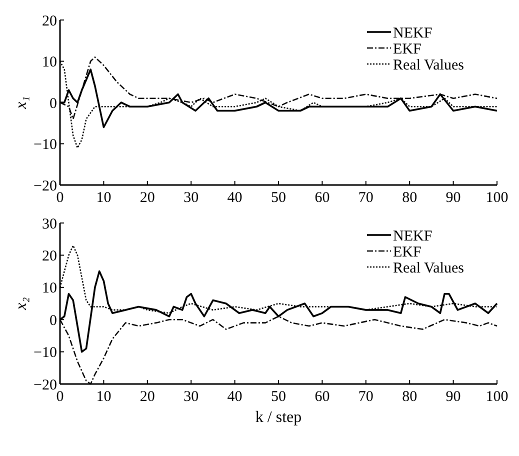  Describe the element at coordinates (21, 103) in the screenshot. I see `y-axis-title: x₁` at that location.